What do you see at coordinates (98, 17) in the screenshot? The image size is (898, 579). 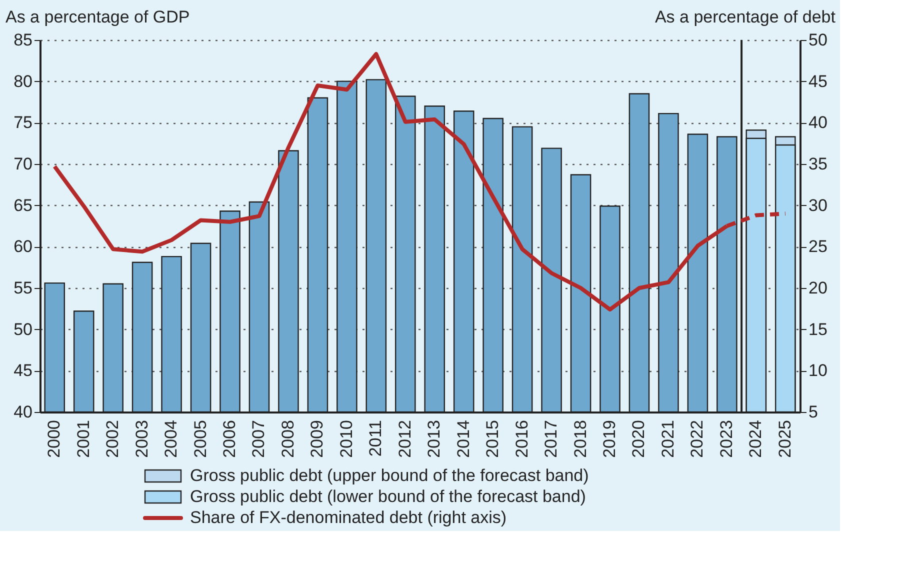 I see `y-axis-title: As a percentage of GDP` at bounding box center [98, 17].